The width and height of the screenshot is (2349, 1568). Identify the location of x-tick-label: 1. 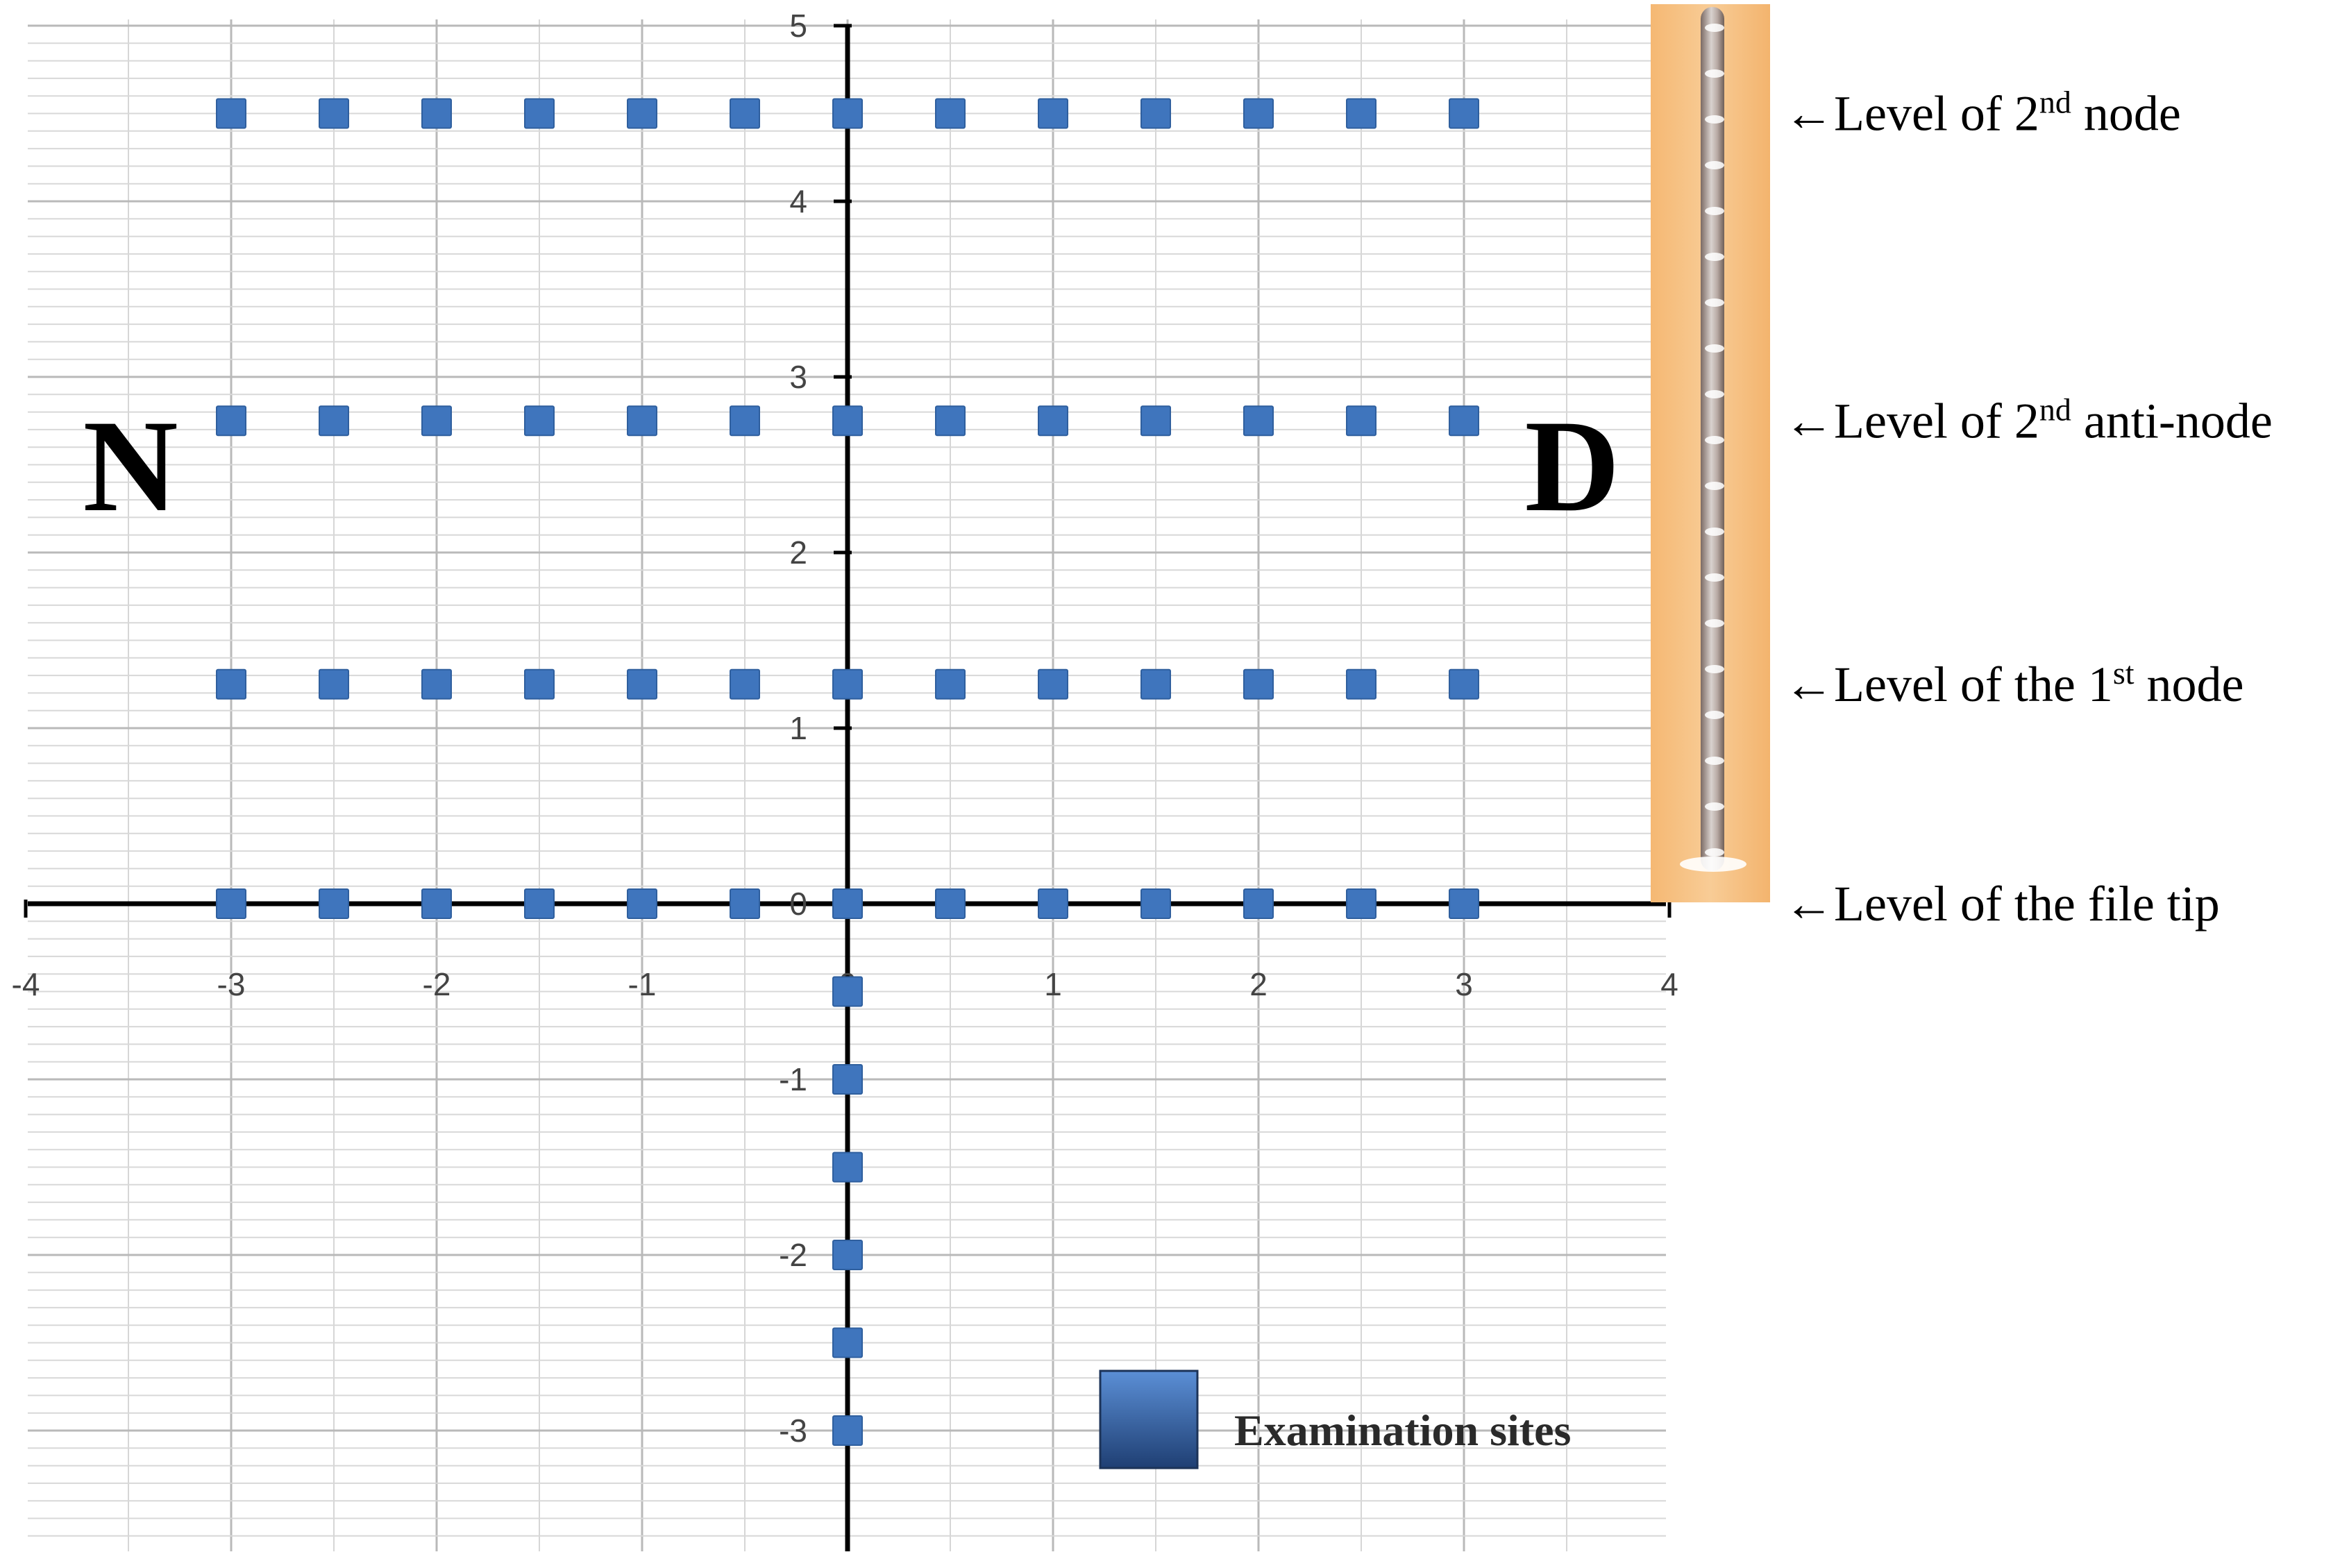
(1053, 984).